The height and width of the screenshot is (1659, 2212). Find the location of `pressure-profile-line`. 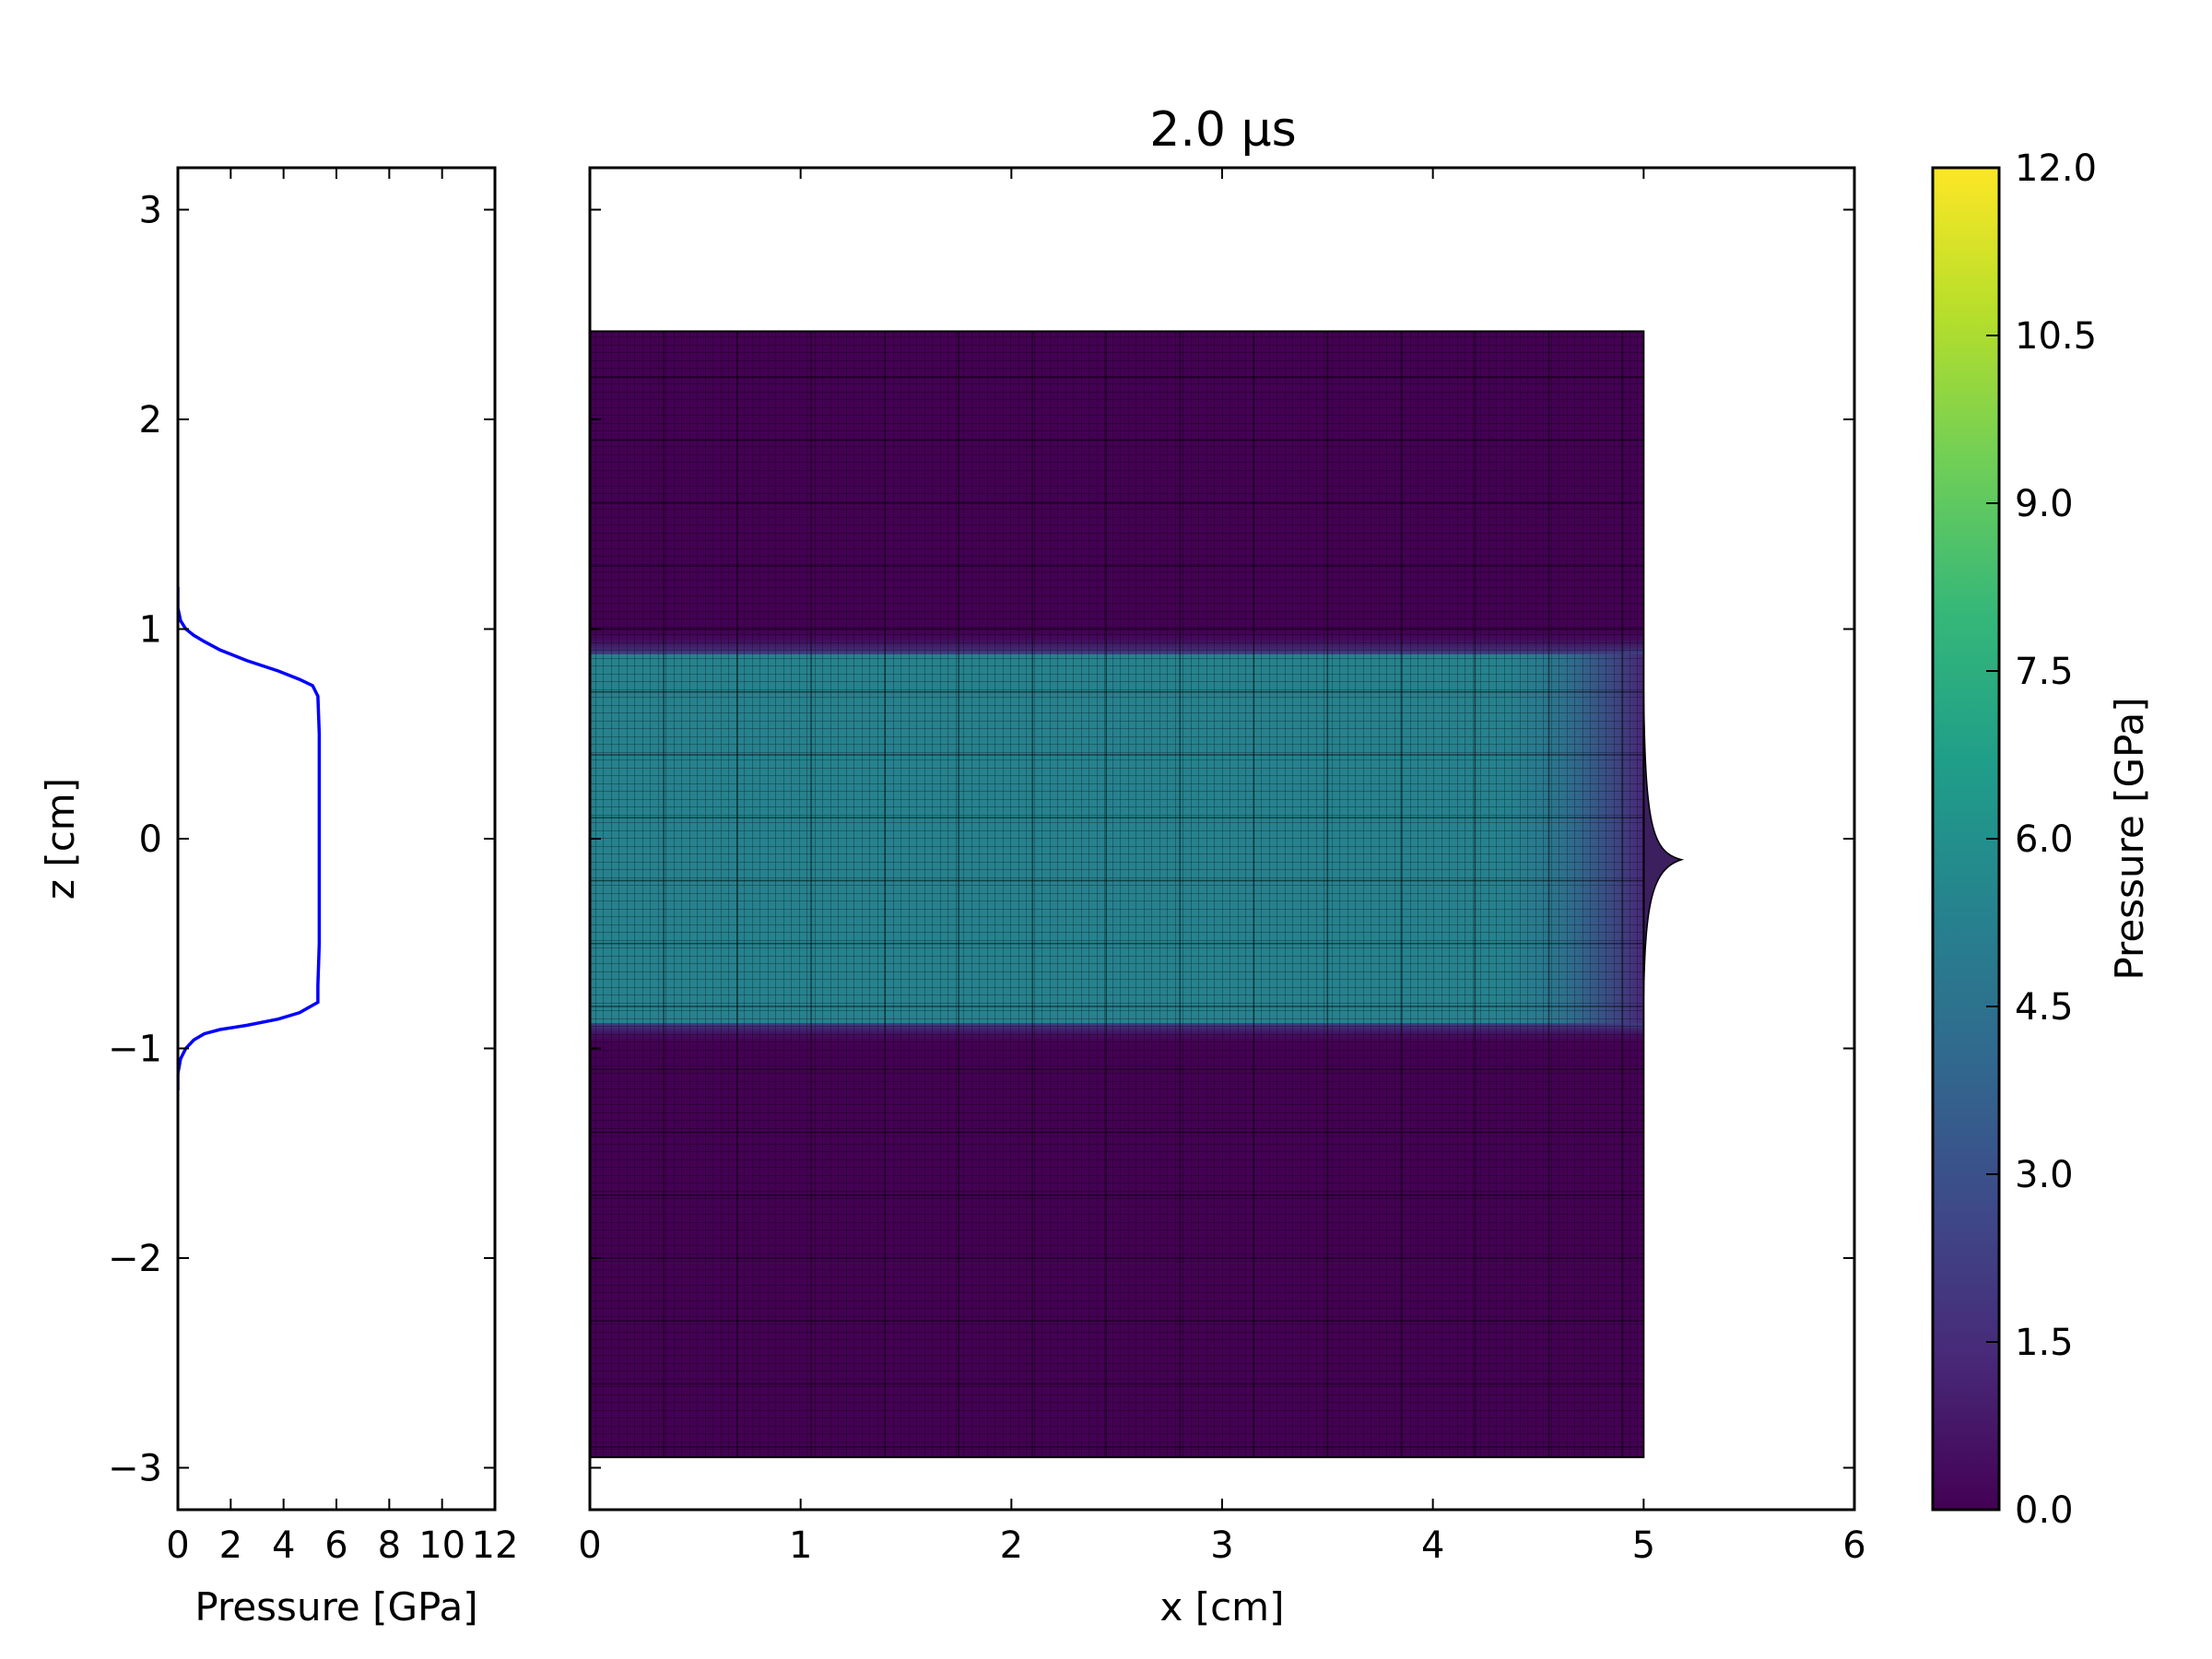

pressure-profile-line is located at coordinates (250, 838).